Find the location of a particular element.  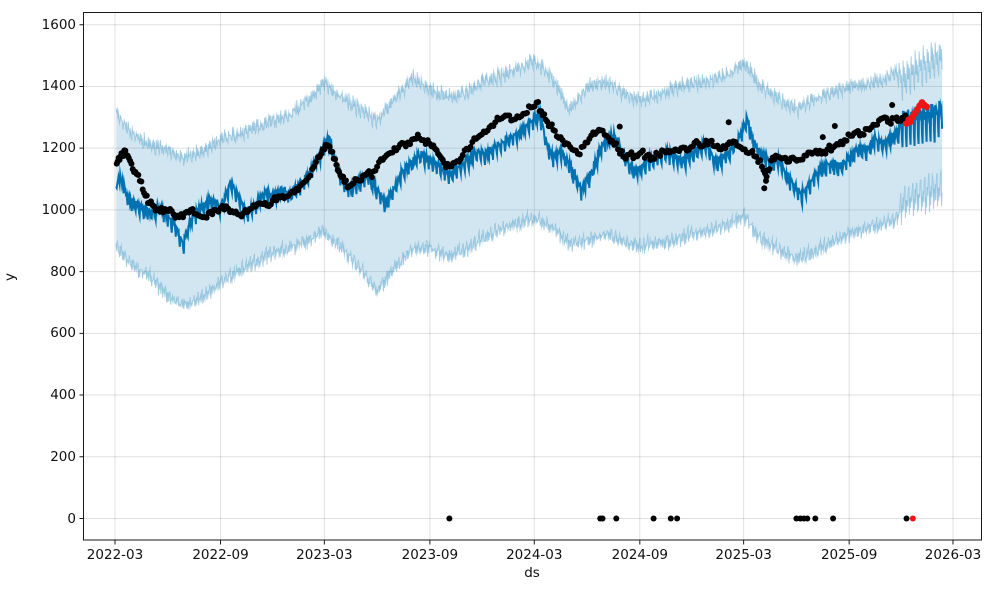

x-tick-label: 2024-03 is located at coordinates (534, 555).